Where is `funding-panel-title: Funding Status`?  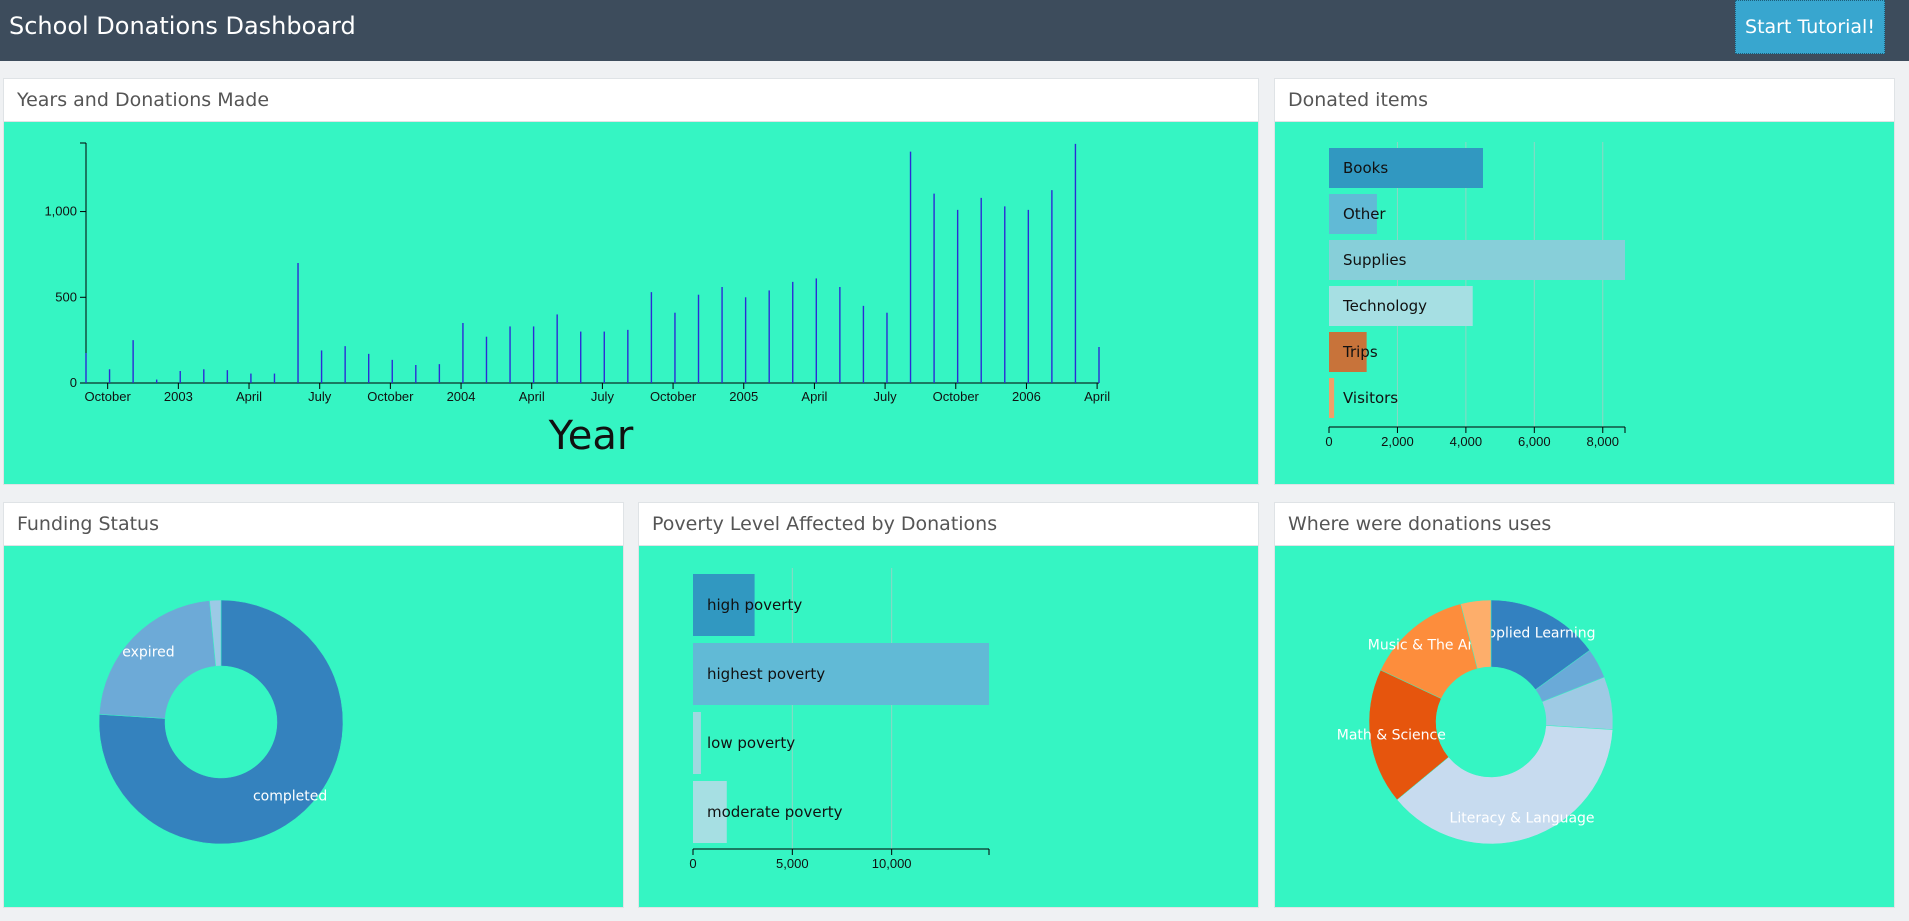
funding-panel-title: Funding Status is located at coordinates (313, 524).